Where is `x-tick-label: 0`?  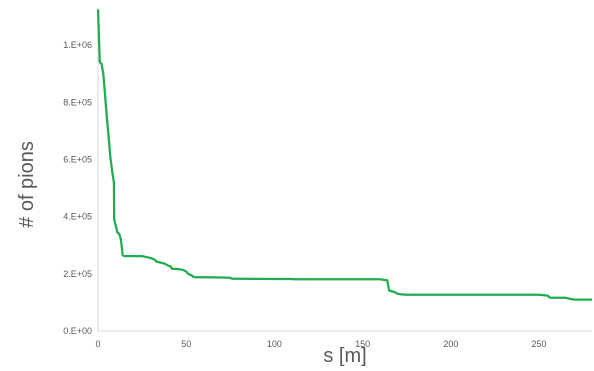
x-tick-label: 0 is located at coordinates (97, 344).